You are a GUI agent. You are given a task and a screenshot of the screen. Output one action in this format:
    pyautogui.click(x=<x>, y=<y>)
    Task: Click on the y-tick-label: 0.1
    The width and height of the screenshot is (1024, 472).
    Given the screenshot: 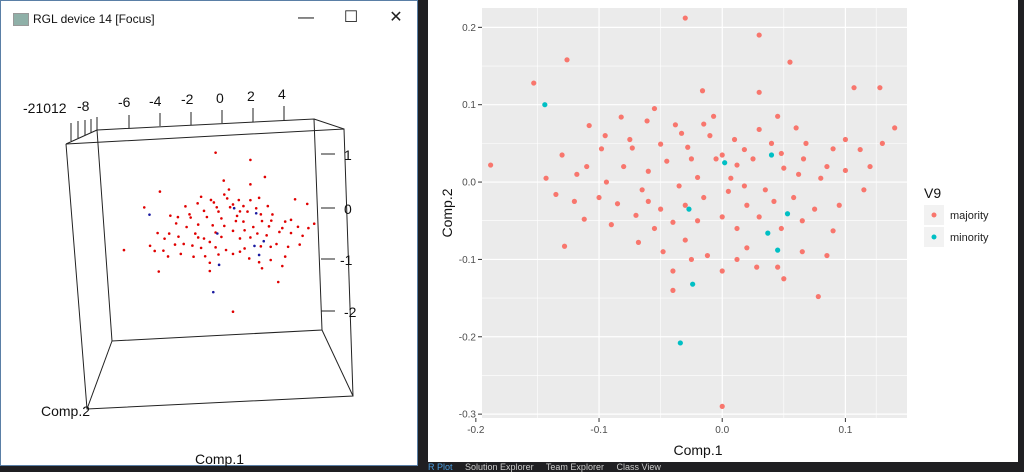 What is the action you would take?
    pyautogui.click(x=469, y=105)
    